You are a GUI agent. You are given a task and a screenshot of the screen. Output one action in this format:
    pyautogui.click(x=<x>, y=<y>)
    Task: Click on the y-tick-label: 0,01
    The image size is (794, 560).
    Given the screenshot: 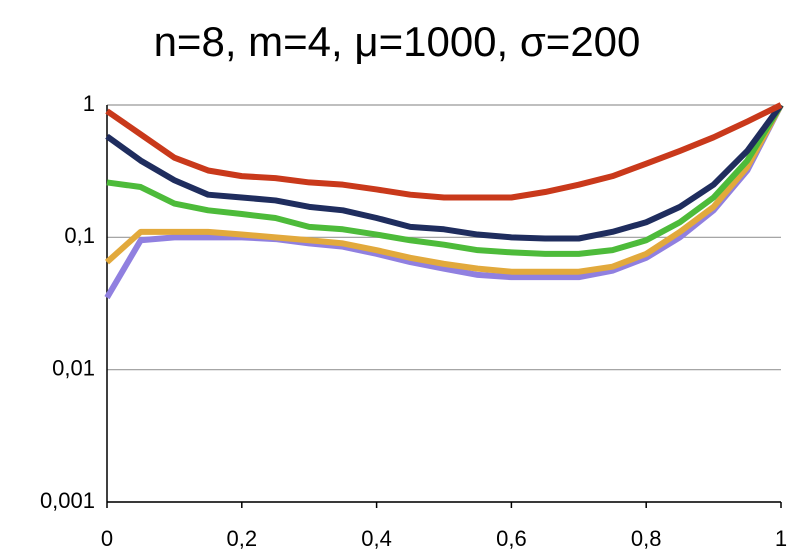 What is the action you would take?
    pyautogui.click(x=73, y=367)
    